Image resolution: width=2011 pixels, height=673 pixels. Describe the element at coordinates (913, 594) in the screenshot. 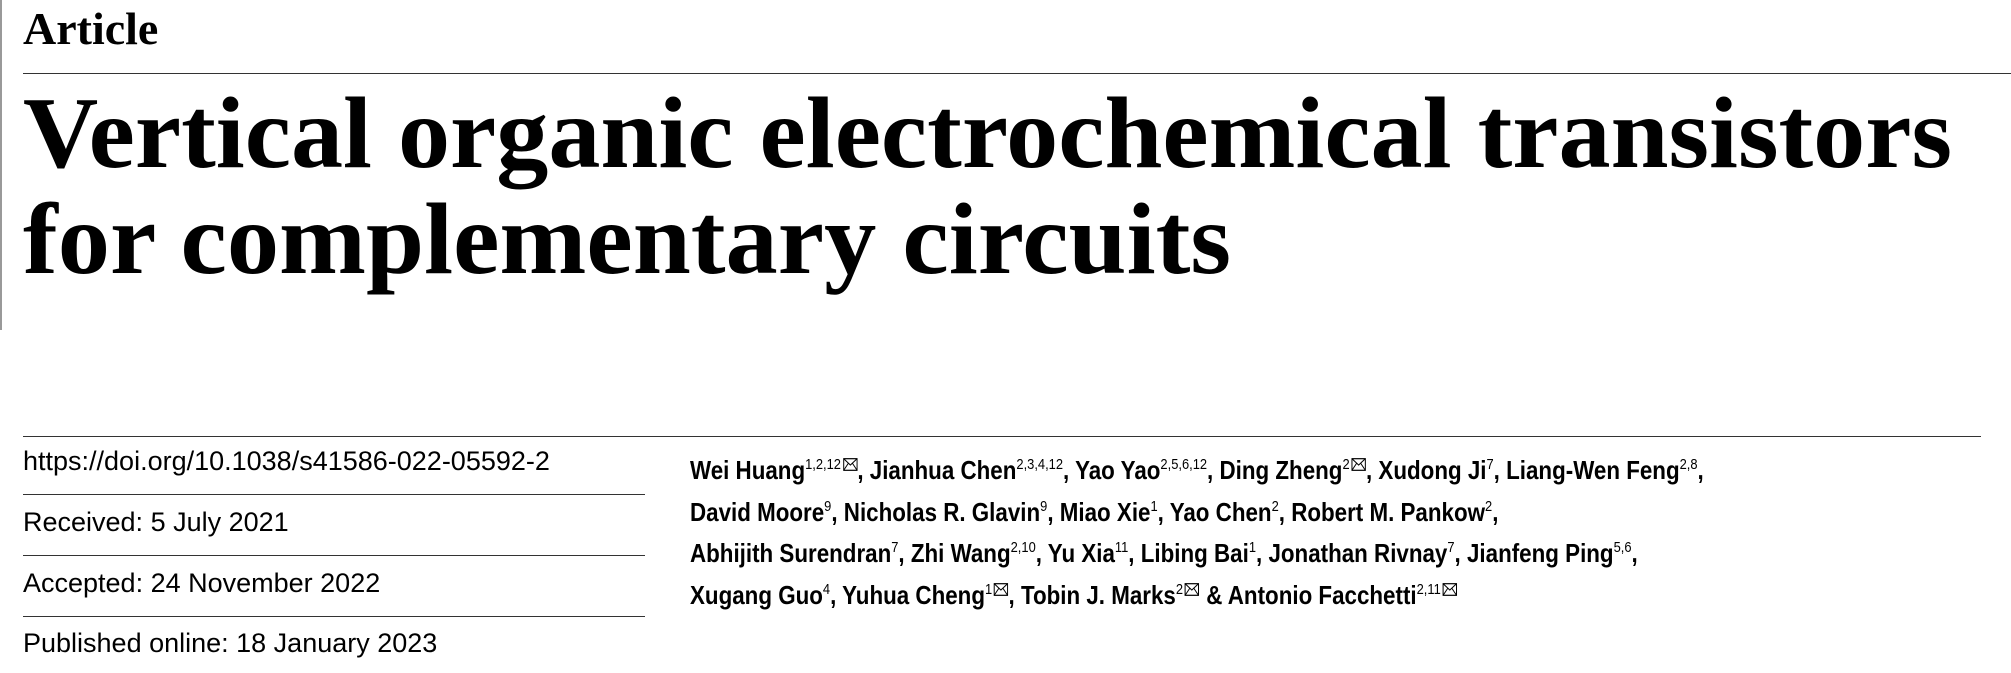

I see `author-name: Yuhua Cheng` at that location.